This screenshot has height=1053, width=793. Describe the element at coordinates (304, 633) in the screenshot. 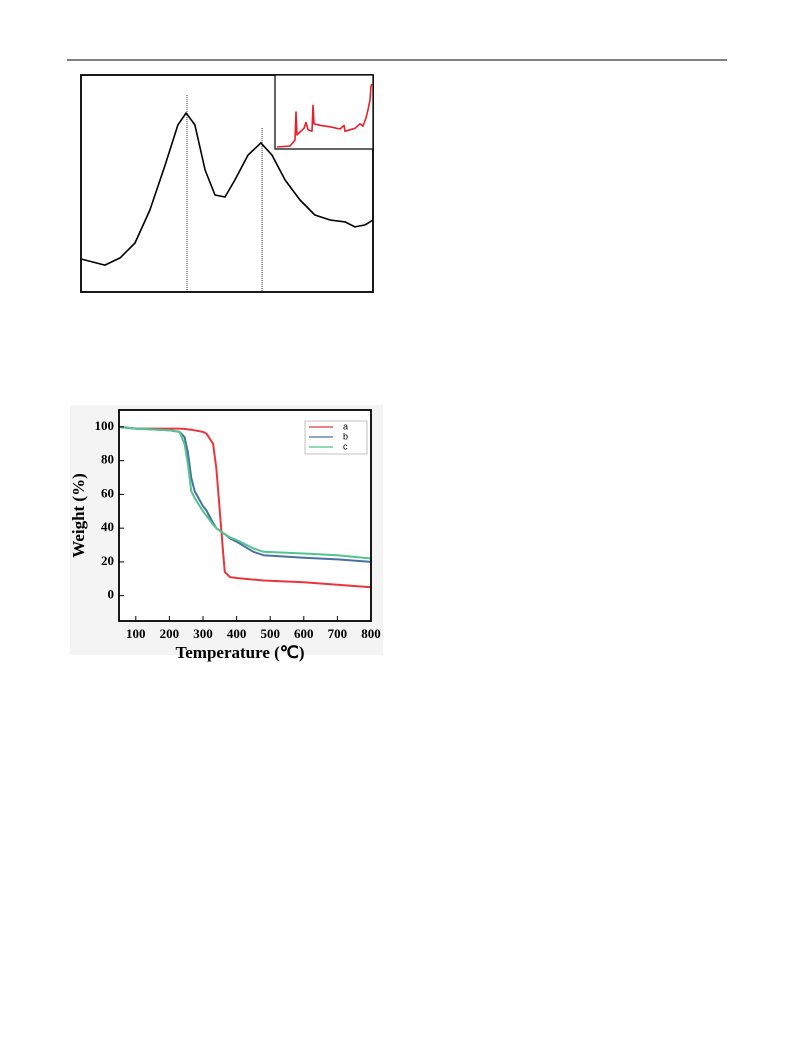

I see `x-tick-label: 600` at that location.